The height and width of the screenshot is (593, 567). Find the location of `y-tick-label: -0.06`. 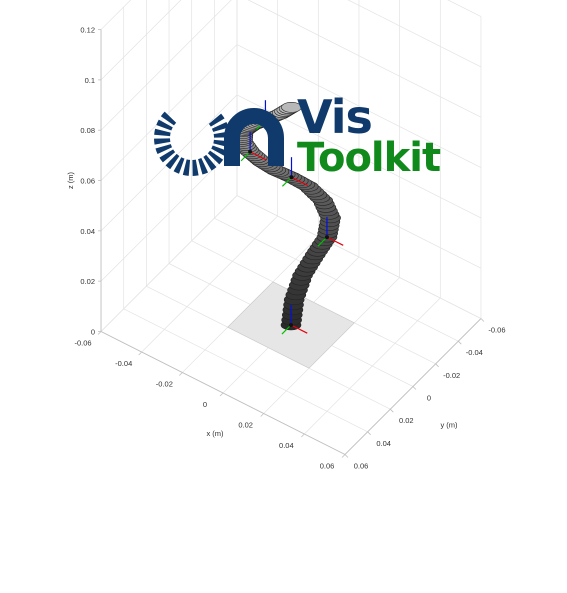

y-tick-label: -0.06 is located at coordinates (496, 330).